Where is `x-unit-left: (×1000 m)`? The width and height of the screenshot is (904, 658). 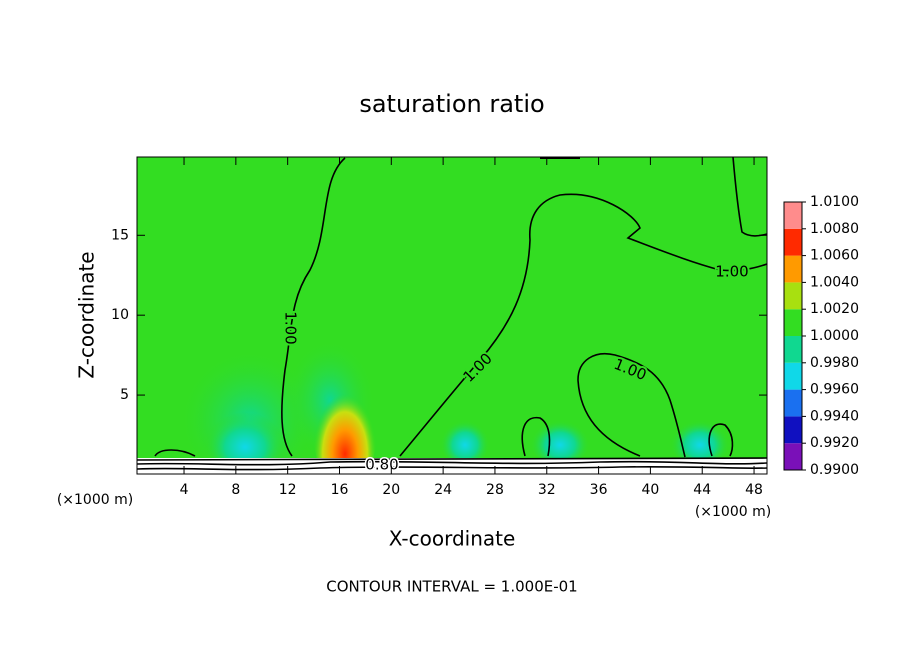
x-unit-left: (×1000 m) is located at coordinates (95, 500).